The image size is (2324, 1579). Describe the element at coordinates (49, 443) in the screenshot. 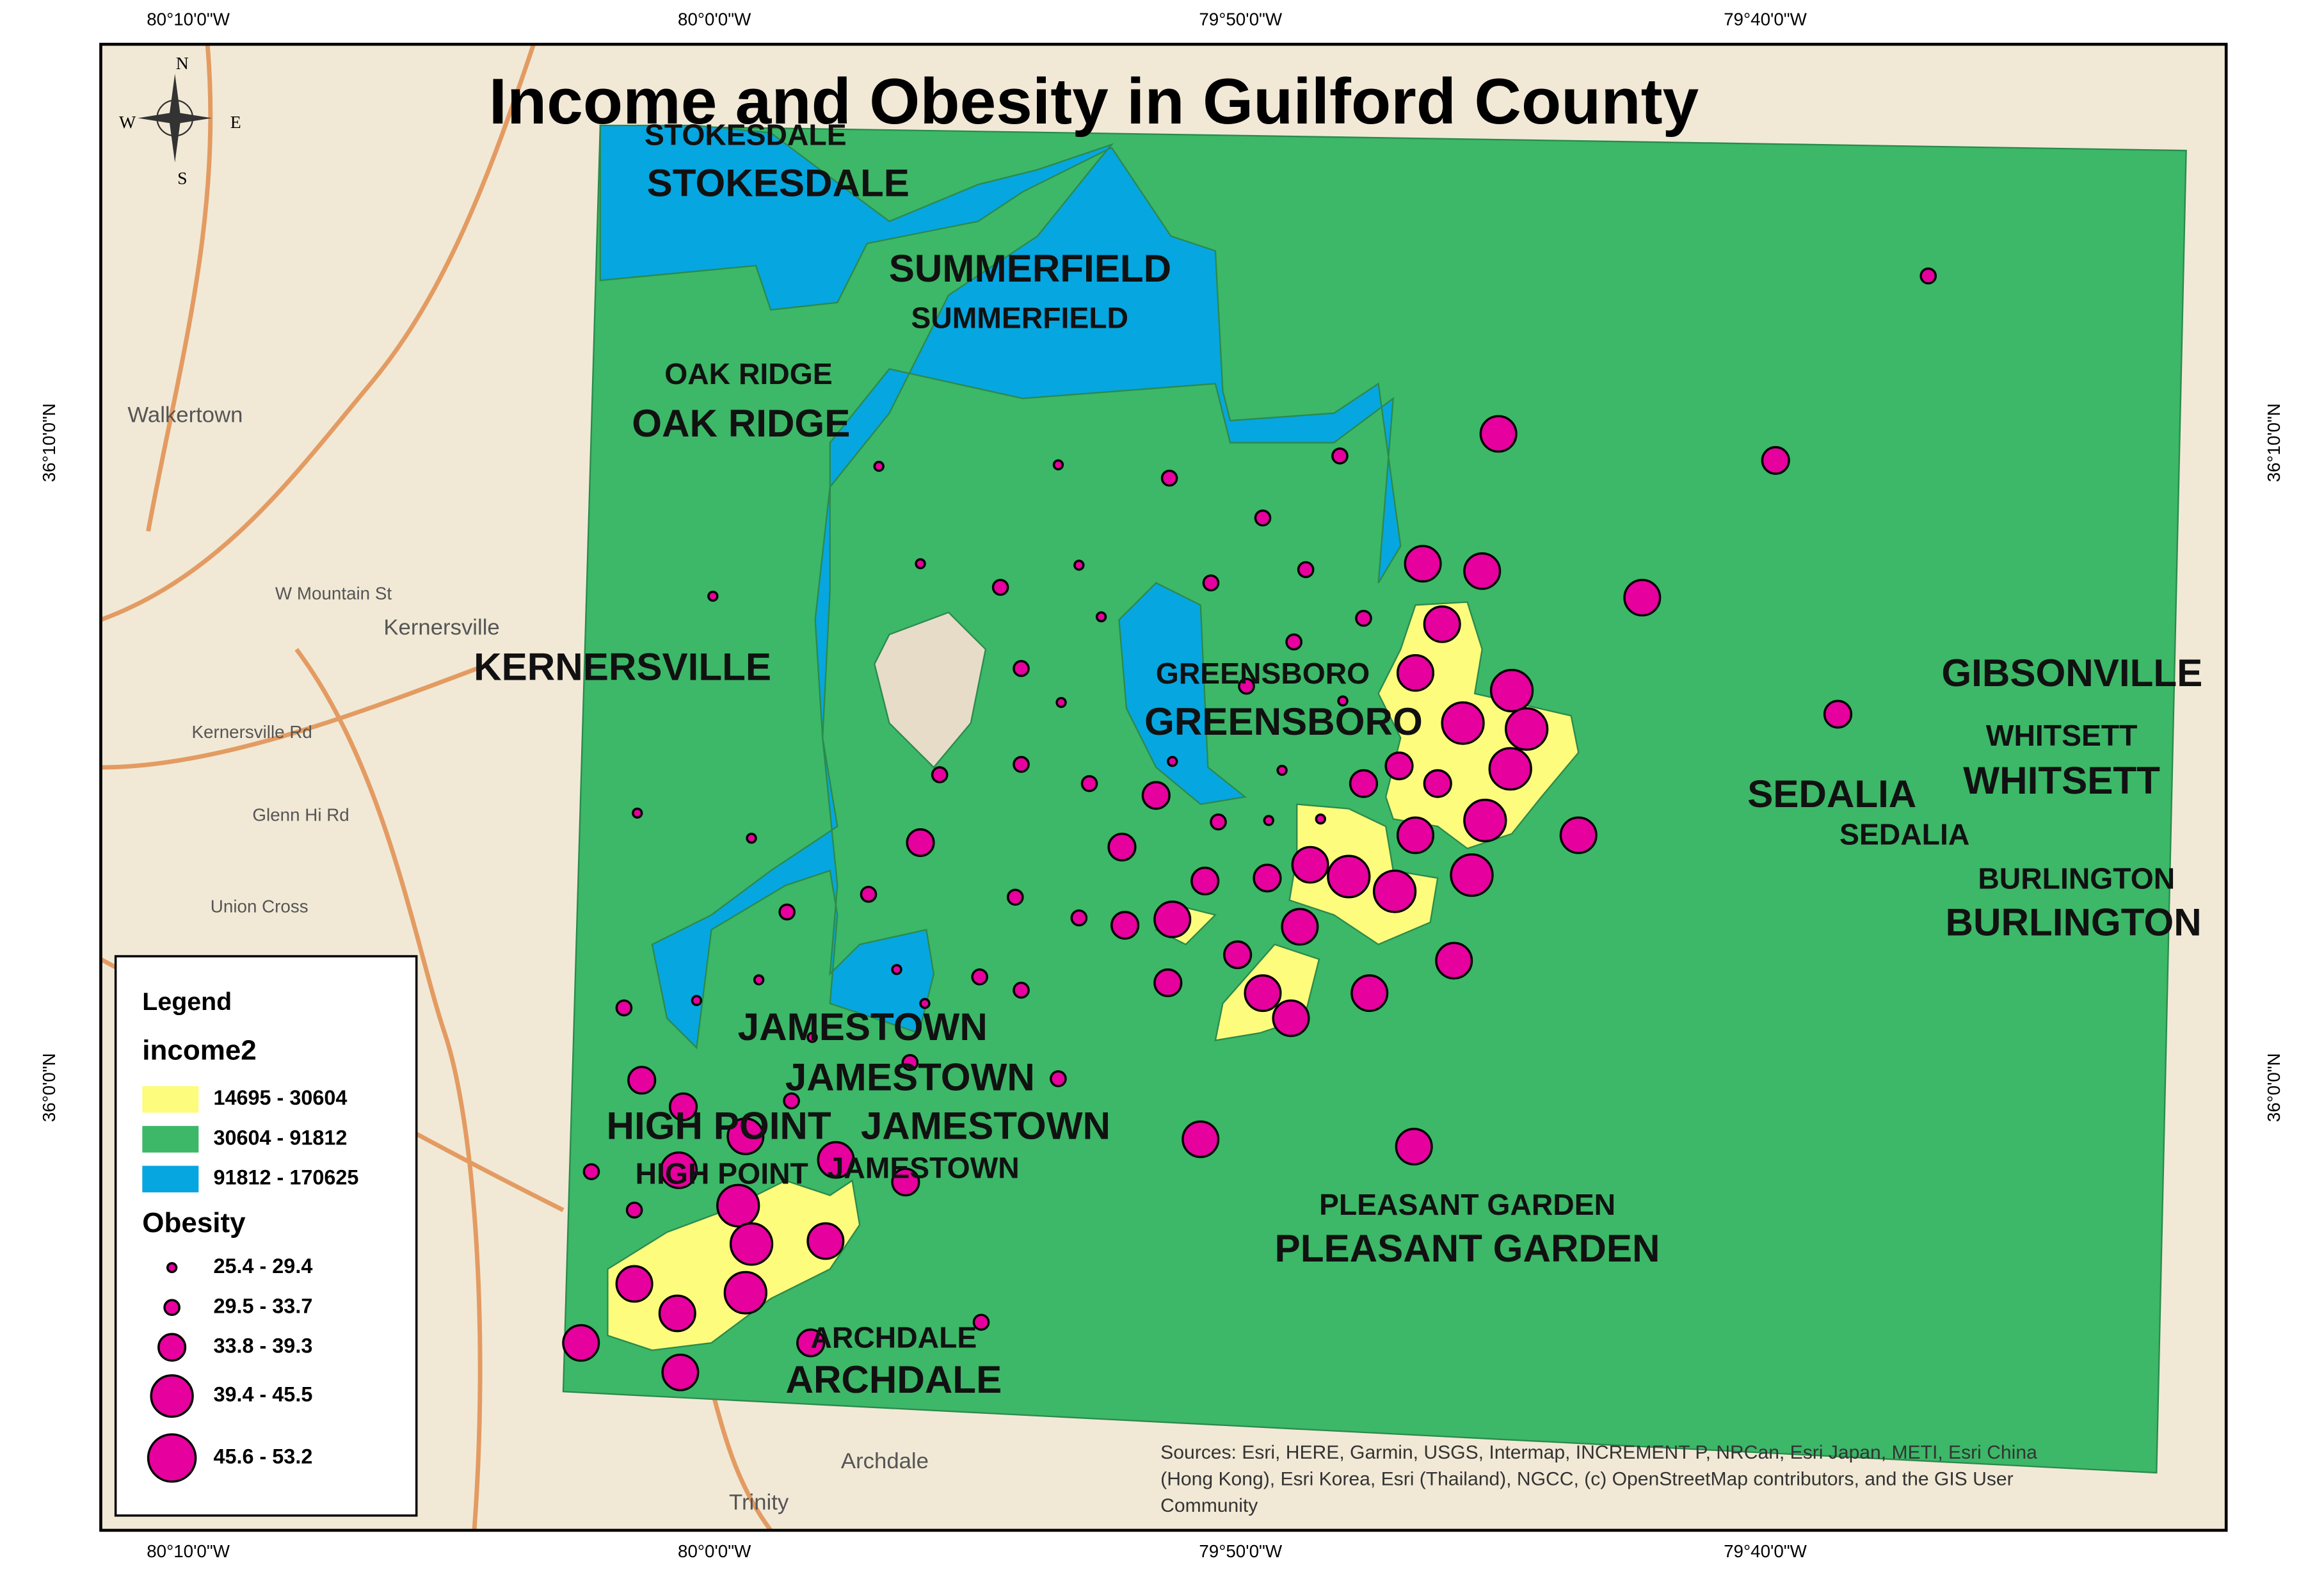

I see `latitude-label: 36°10'0"N` at that location.